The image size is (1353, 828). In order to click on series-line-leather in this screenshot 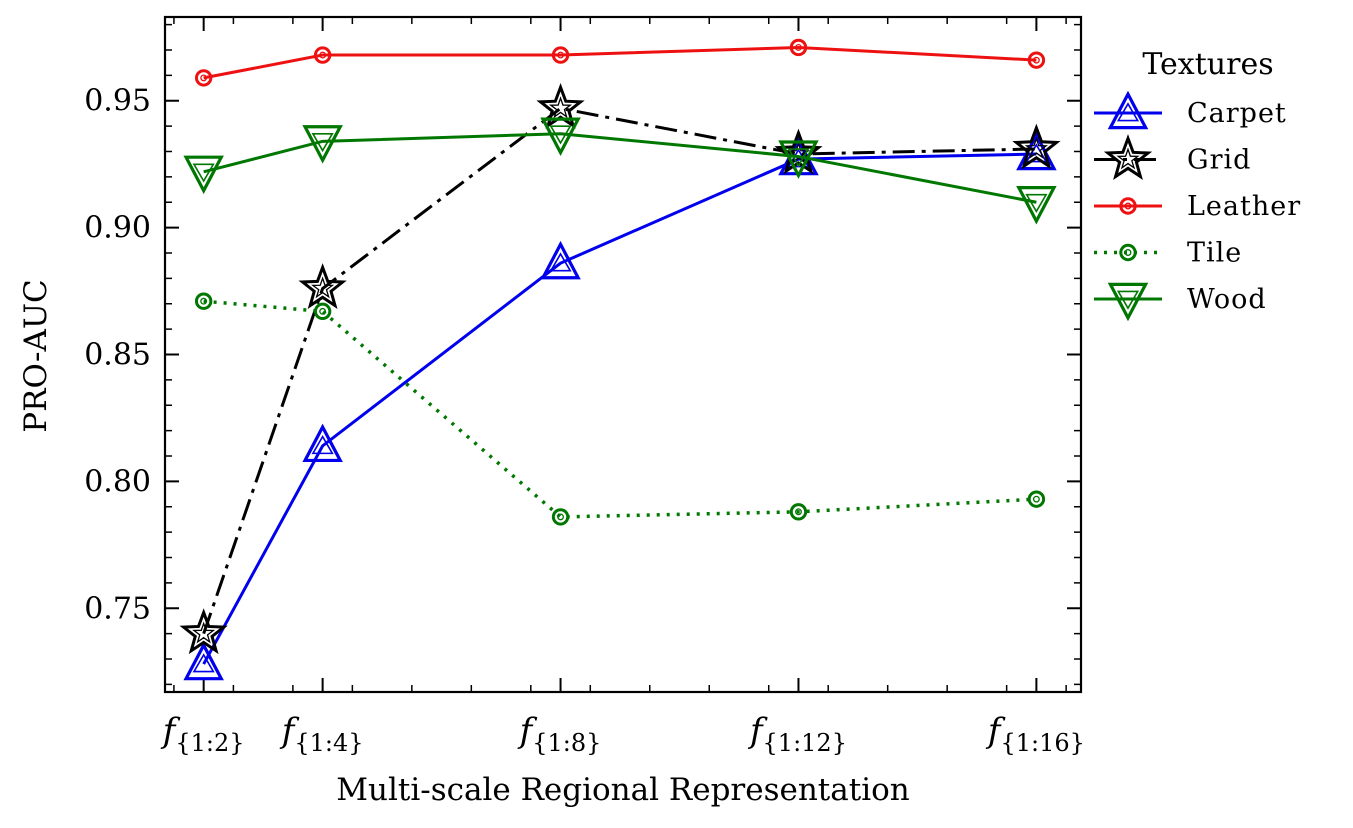, I will do `click(620, 62)`.